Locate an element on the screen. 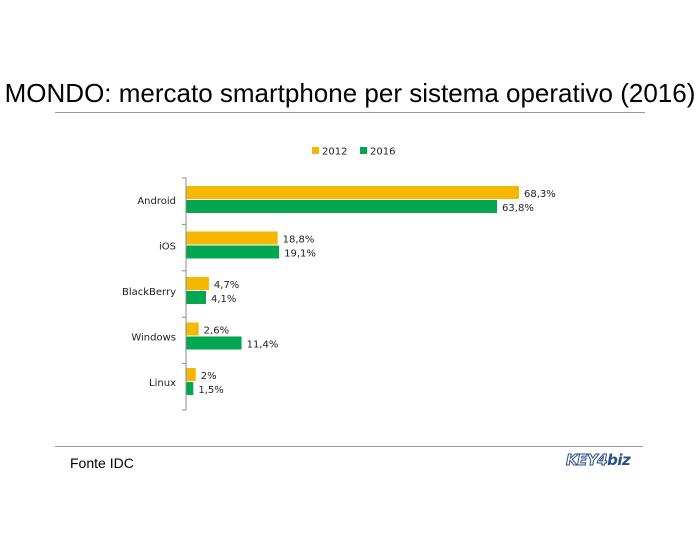 This screenshot has width=700, height=550. data-label-ios-2012: 18,8% is located at coordinates (299, 240).